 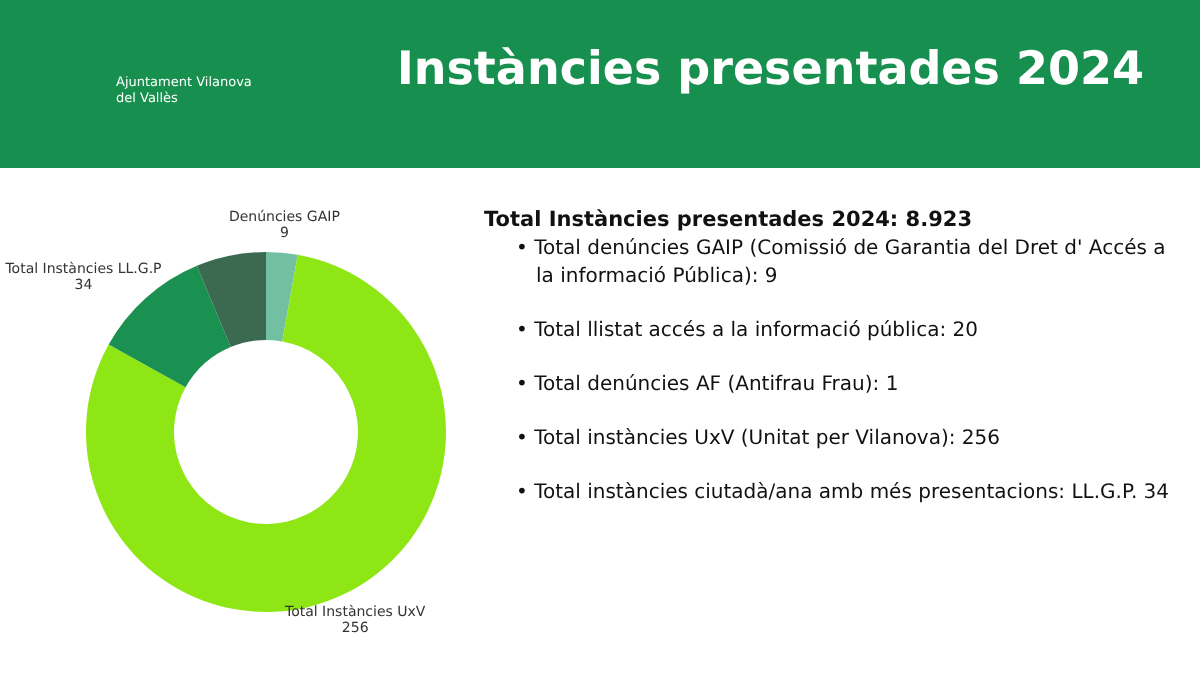 I want to click on text: • Total llistat accés a la informació pública: 20, so click(x=748, y=332).